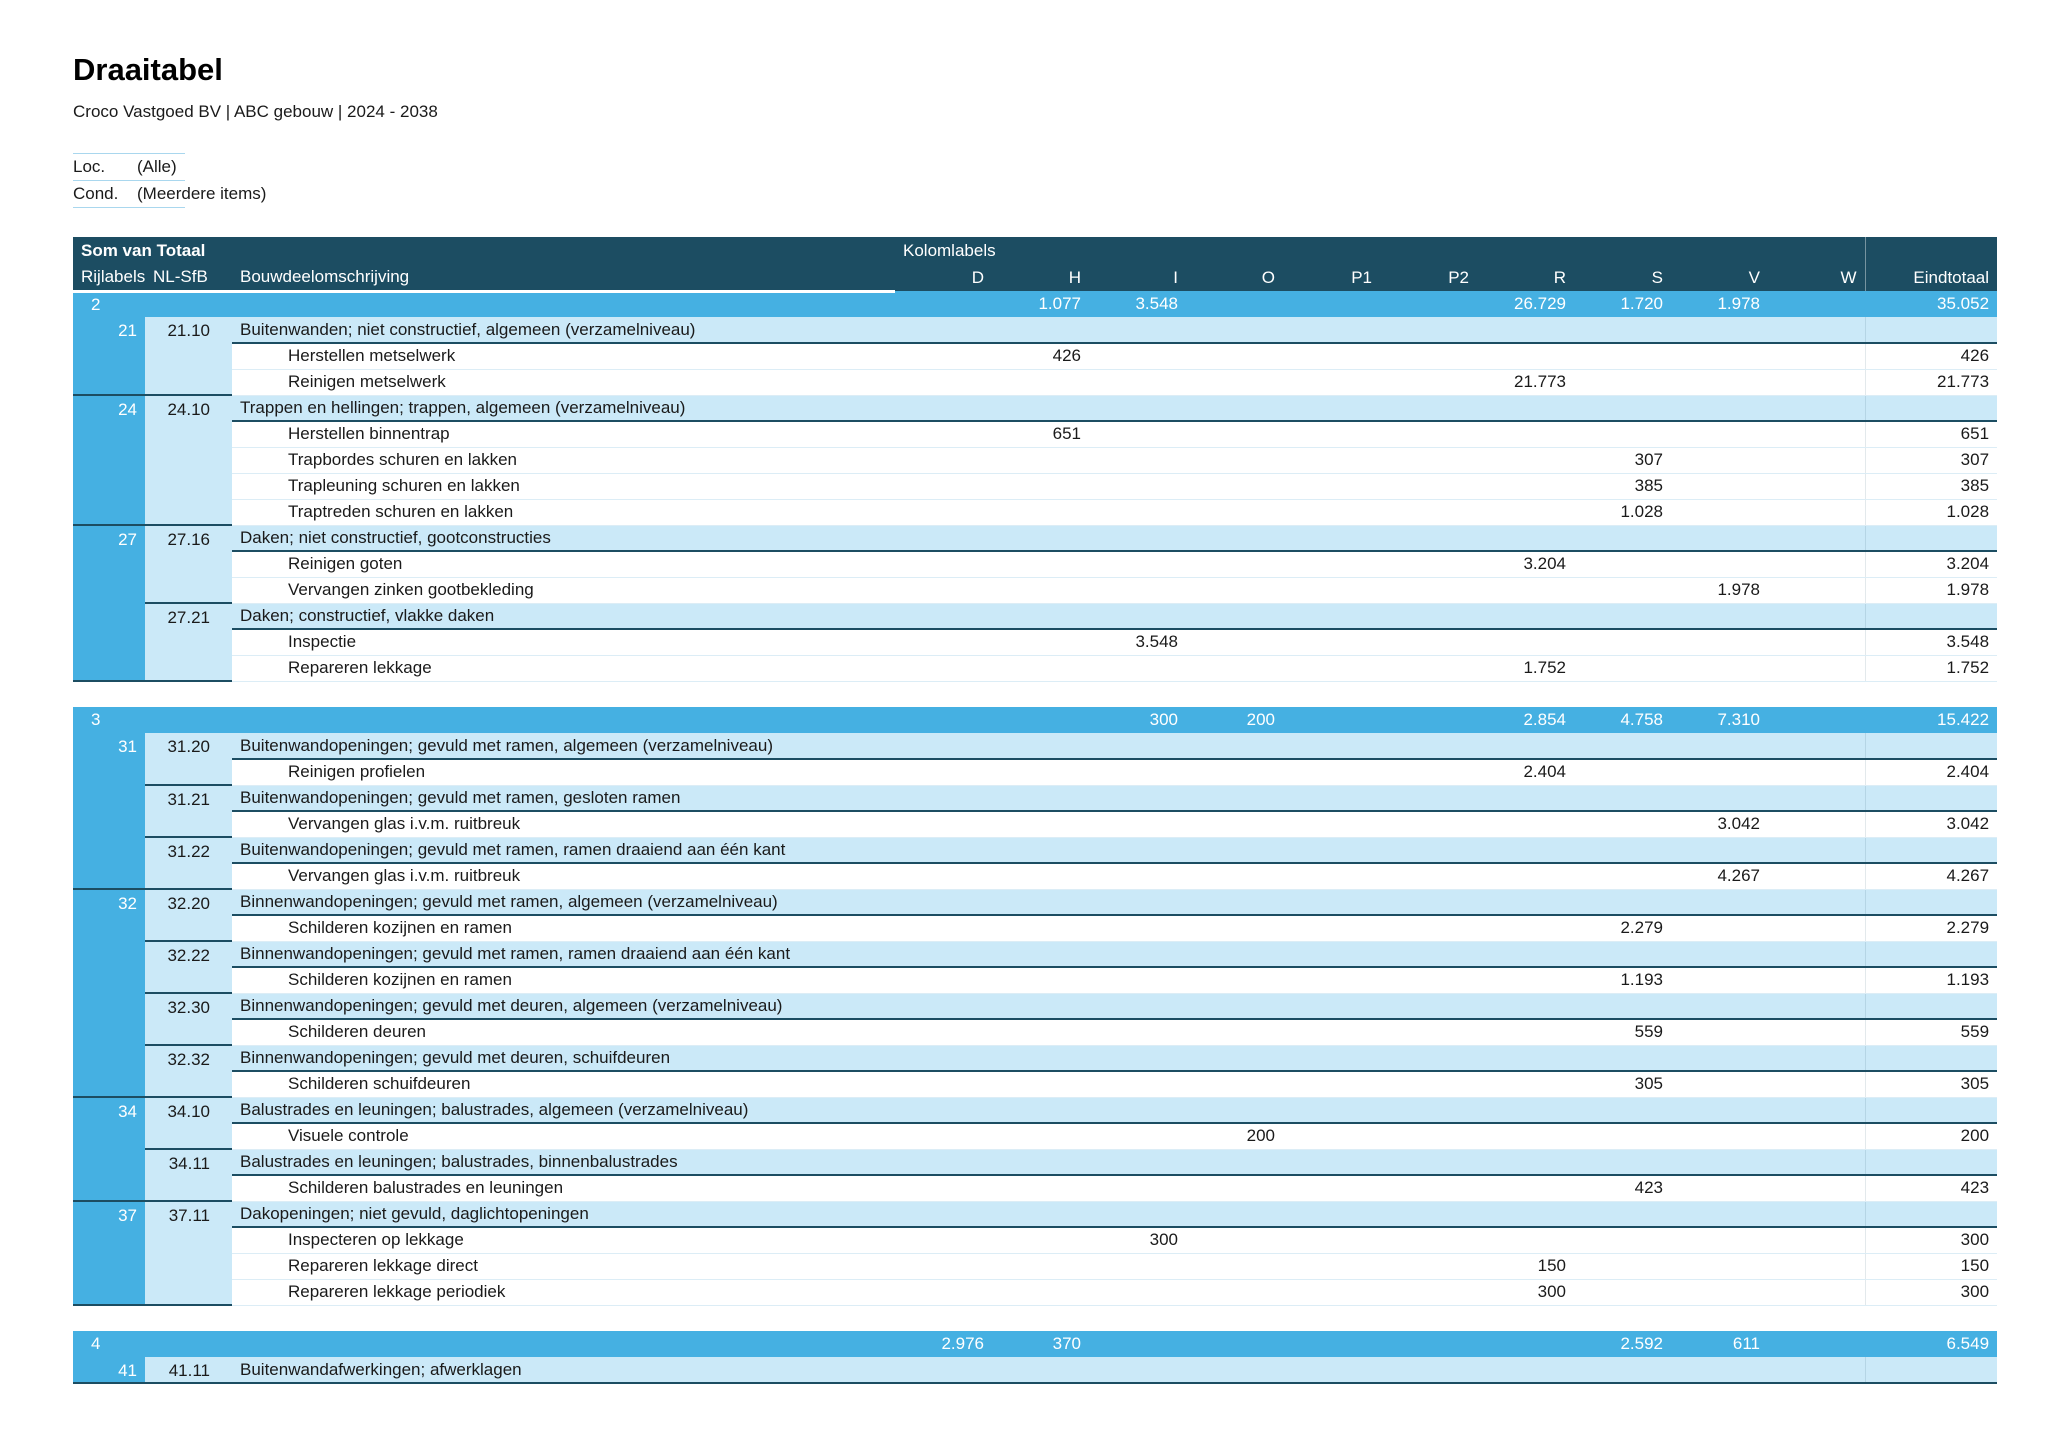  Describe the element at coordinates (157, 166) in the screenshot. I see `filter-value-loc: (Alle)` at that location.